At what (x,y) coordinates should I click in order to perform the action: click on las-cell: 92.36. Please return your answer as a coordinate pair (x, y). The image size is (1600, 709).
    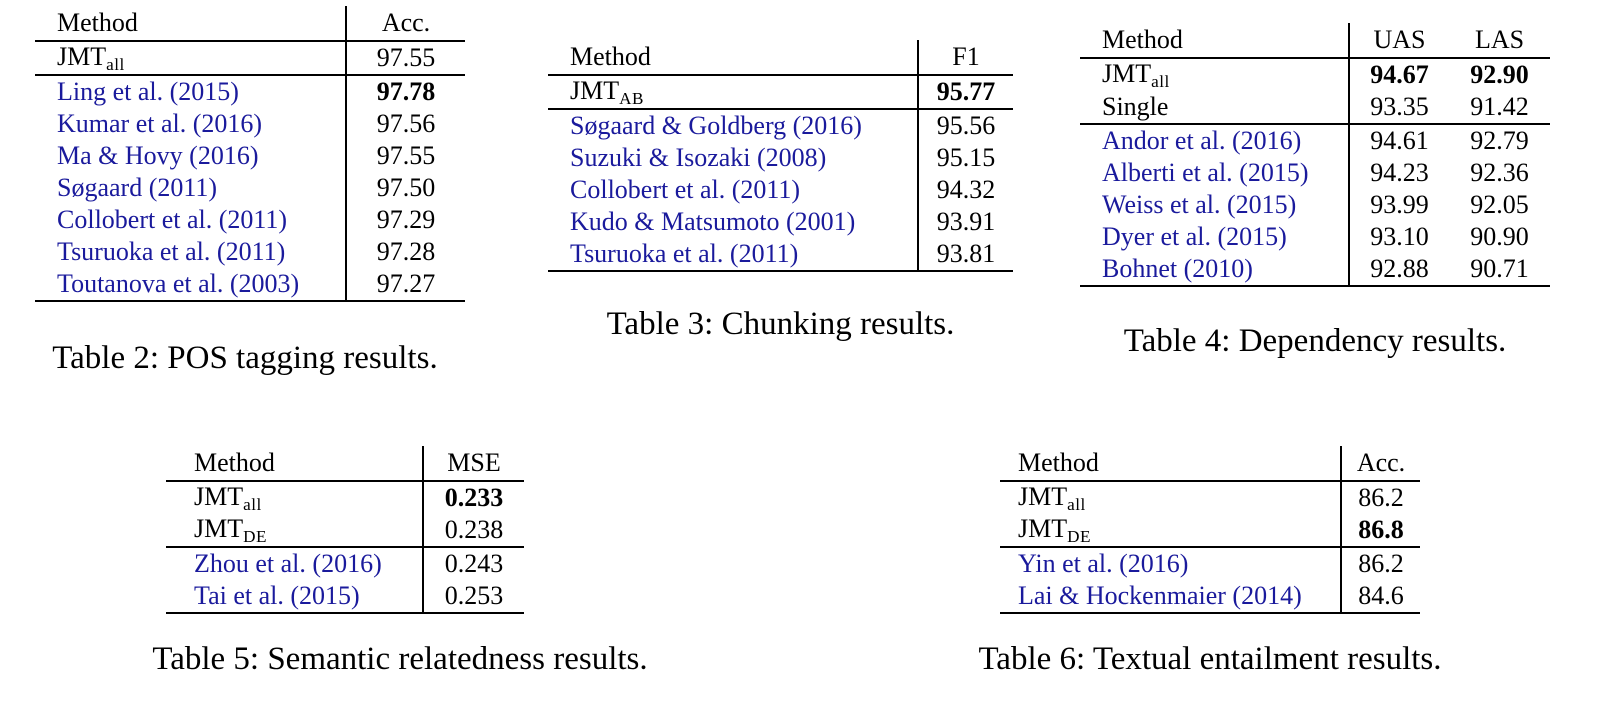
    Looking at the image, I should click on (1499, 172).